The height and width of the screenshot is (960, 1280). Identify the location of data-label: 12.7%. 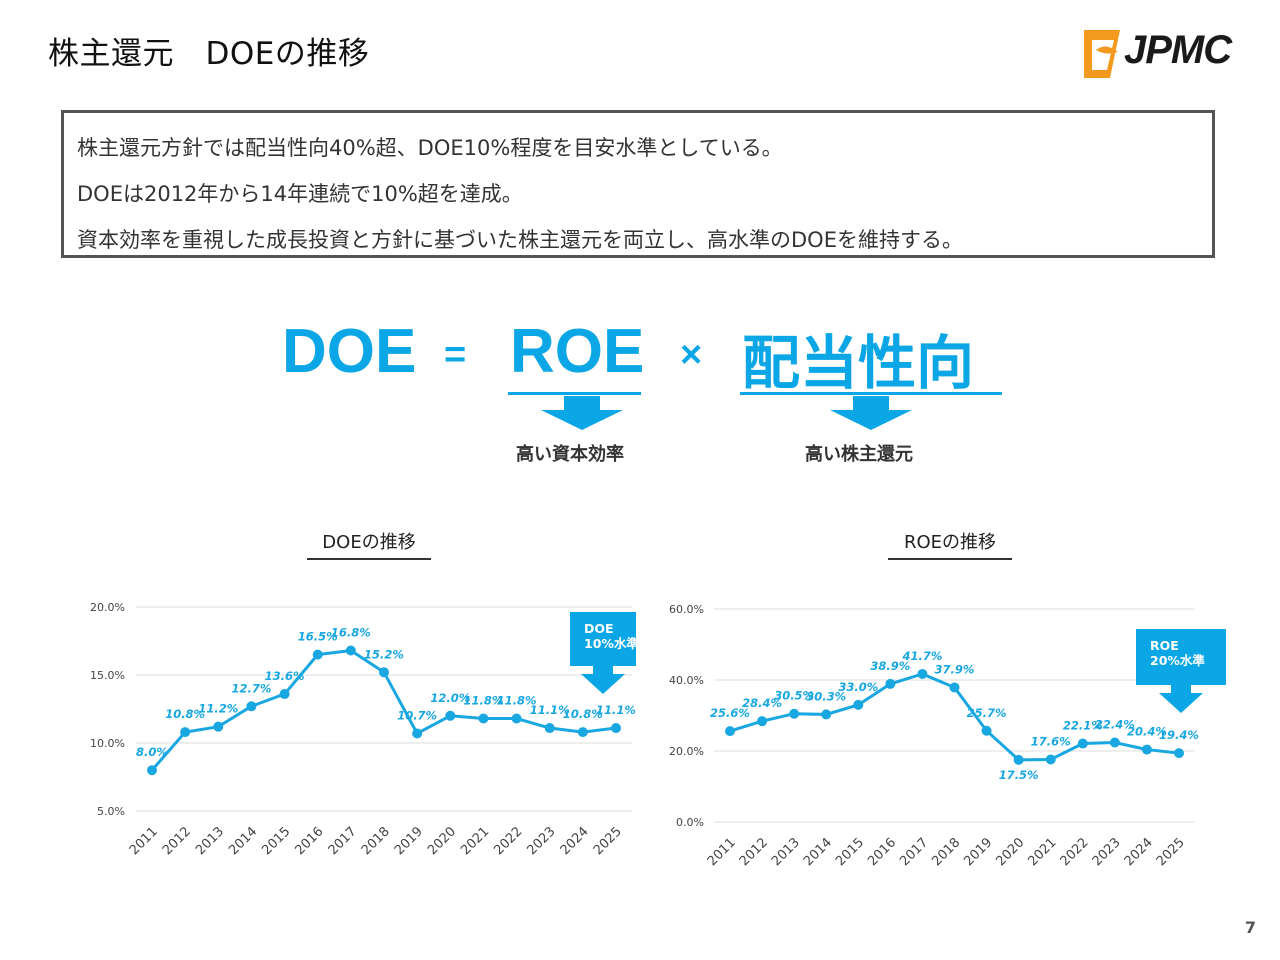
(251, 688).